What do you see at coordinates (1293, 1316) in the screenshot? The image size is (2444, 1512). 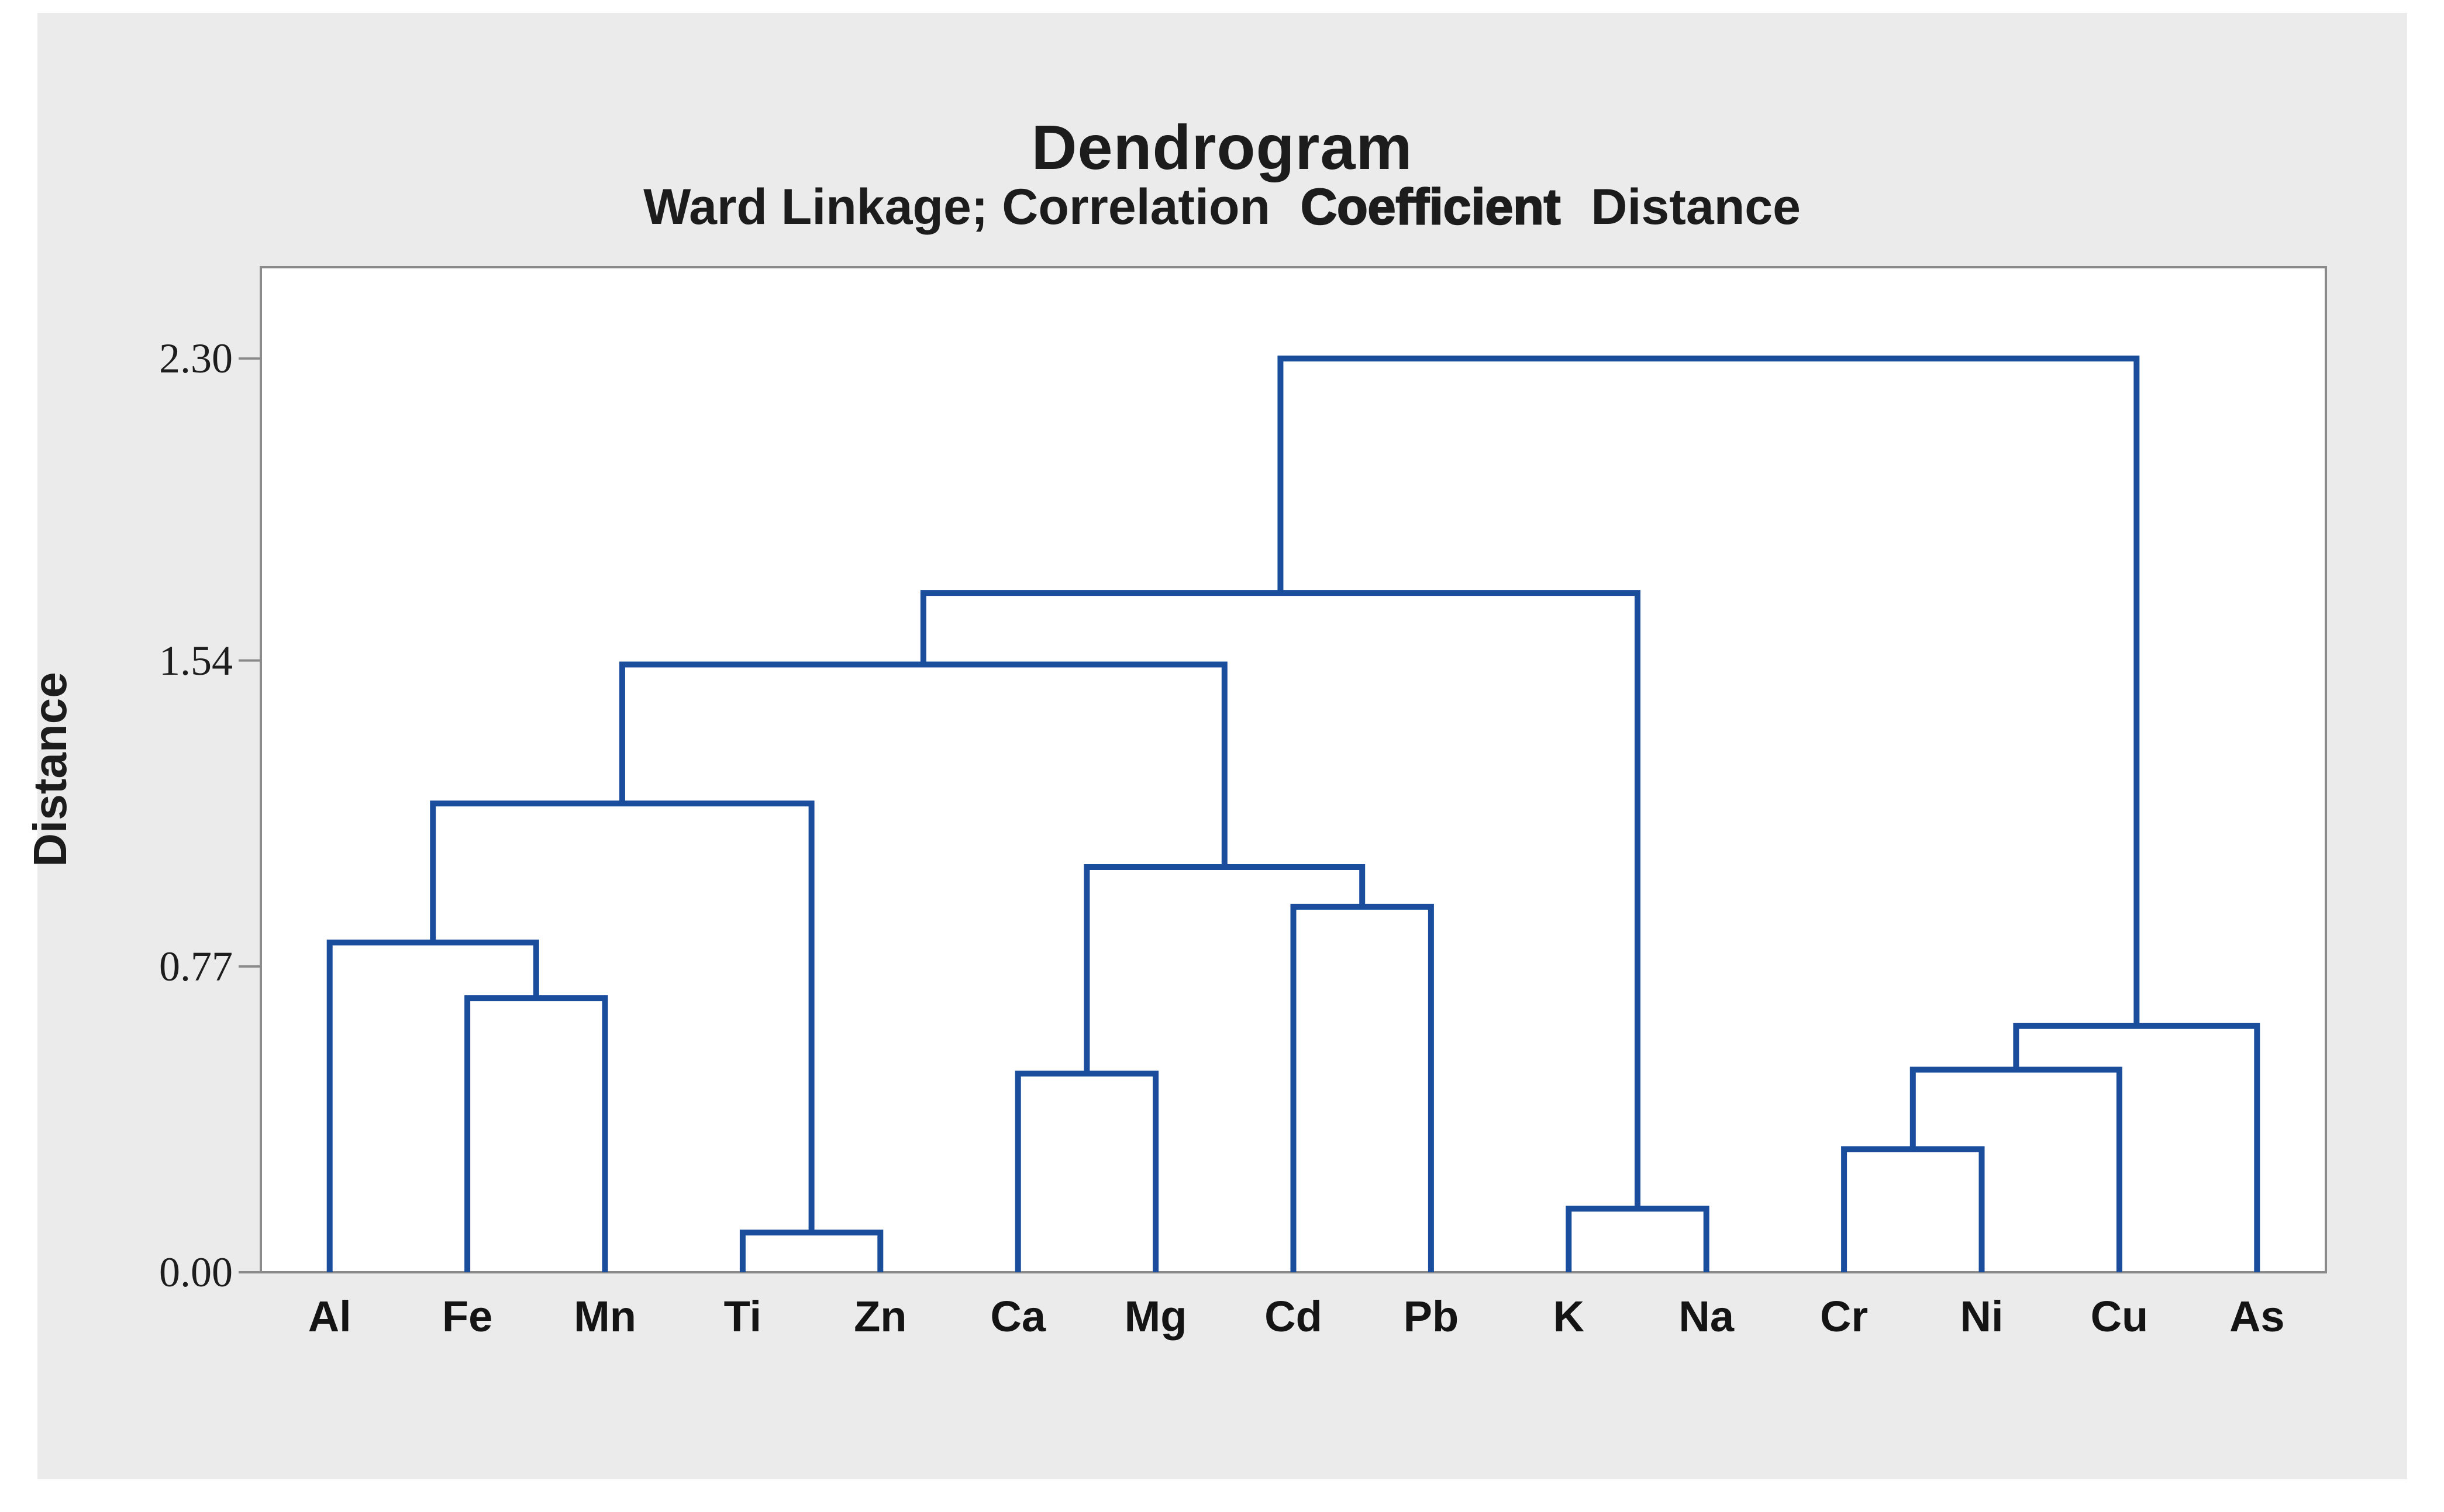 I see `leaf-label-Cd: Cd` at bounding box center [1293, 1316].